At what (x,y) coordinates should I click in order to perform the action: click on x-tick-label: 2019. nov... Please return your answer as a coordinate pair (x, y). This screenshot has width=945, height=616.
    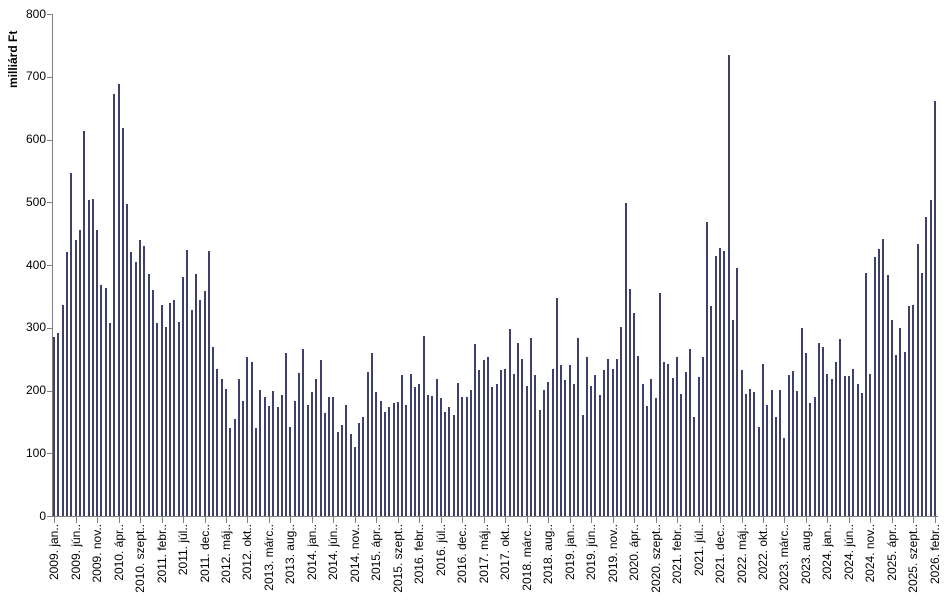
    Looking at the image, I should click on (612, 553).